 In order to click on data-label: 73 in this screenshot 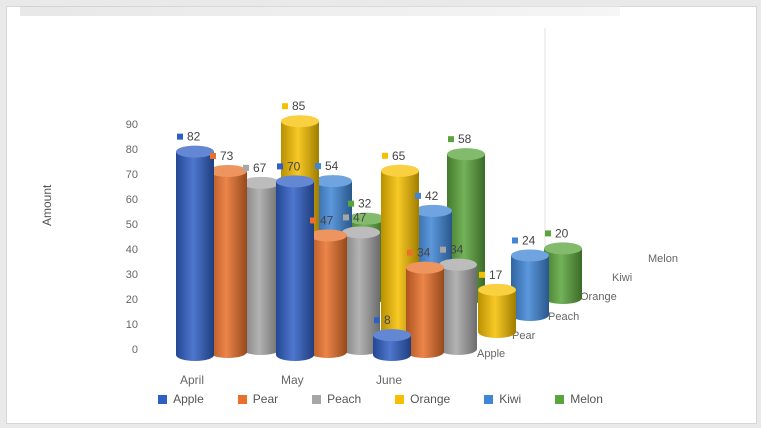, I will do `click(227, 156)`.